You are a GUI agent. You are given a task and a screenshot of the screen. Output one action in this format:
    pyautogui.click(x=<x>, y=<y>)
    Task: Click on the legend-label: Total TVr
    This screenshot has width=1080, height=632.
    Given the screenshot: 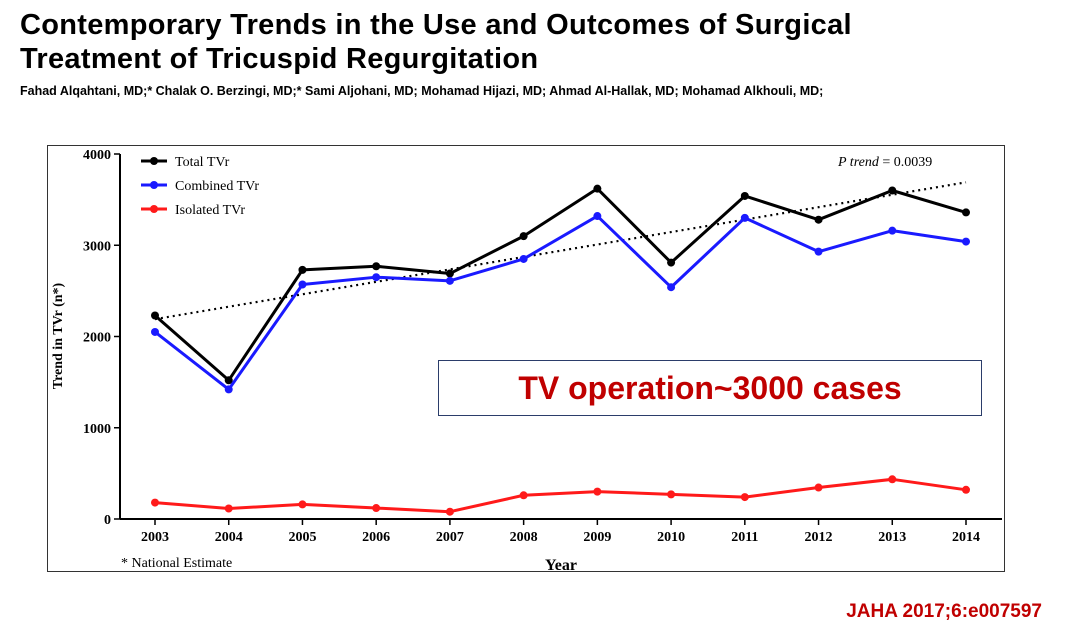 What is the action you would take?
    pyautogui.click(x=202, y=162)
    